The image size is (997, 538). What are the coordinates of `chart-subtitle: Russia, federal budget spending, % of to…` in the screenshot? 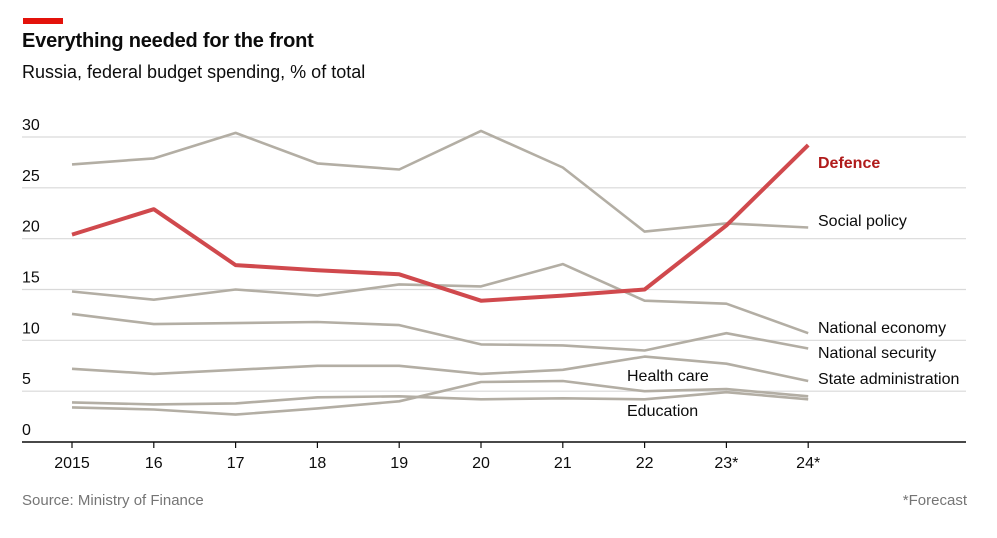 It's located at (194, 72).